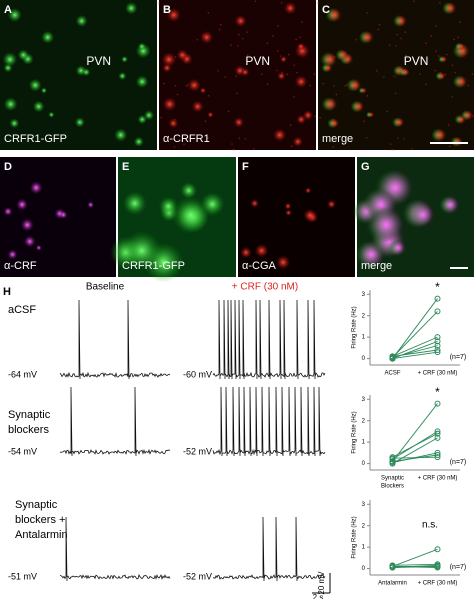  Describe the element at coordinates (438, 374) in the screenshot. I see `x-tick-label: + CRF (30 nM)` at that location.